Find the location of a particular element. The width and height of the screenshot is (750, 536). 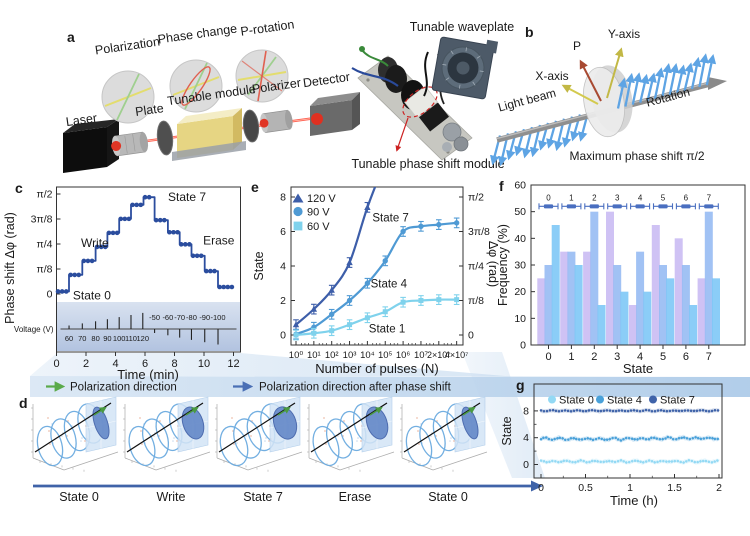

e-ytick-right: π/8 is located at coordinates (476, 301).